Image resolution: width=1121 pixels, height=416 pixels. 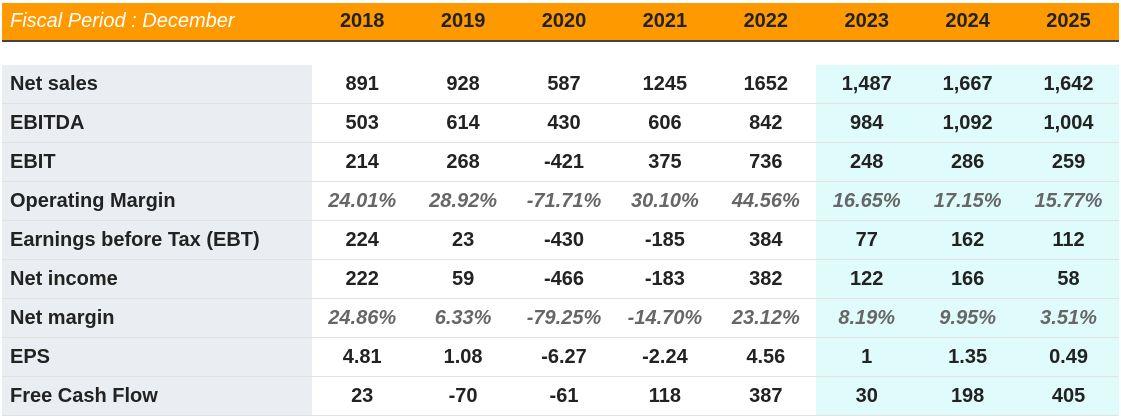 I want to click on table-cell: 4.56, so click(x=766, y=356).